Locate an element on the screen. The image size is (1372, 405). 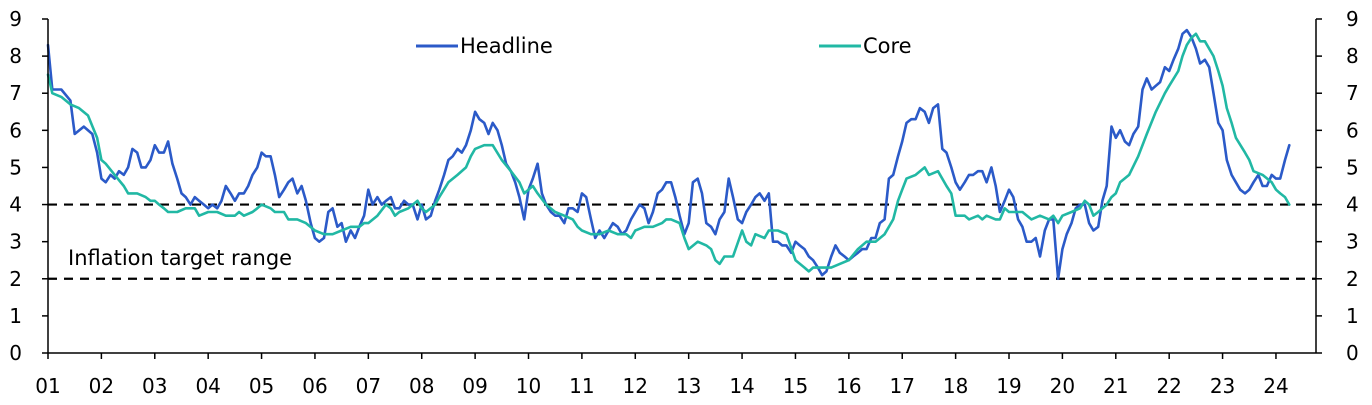
x-tick-label: 23 is located at coordinates (1222, 386).